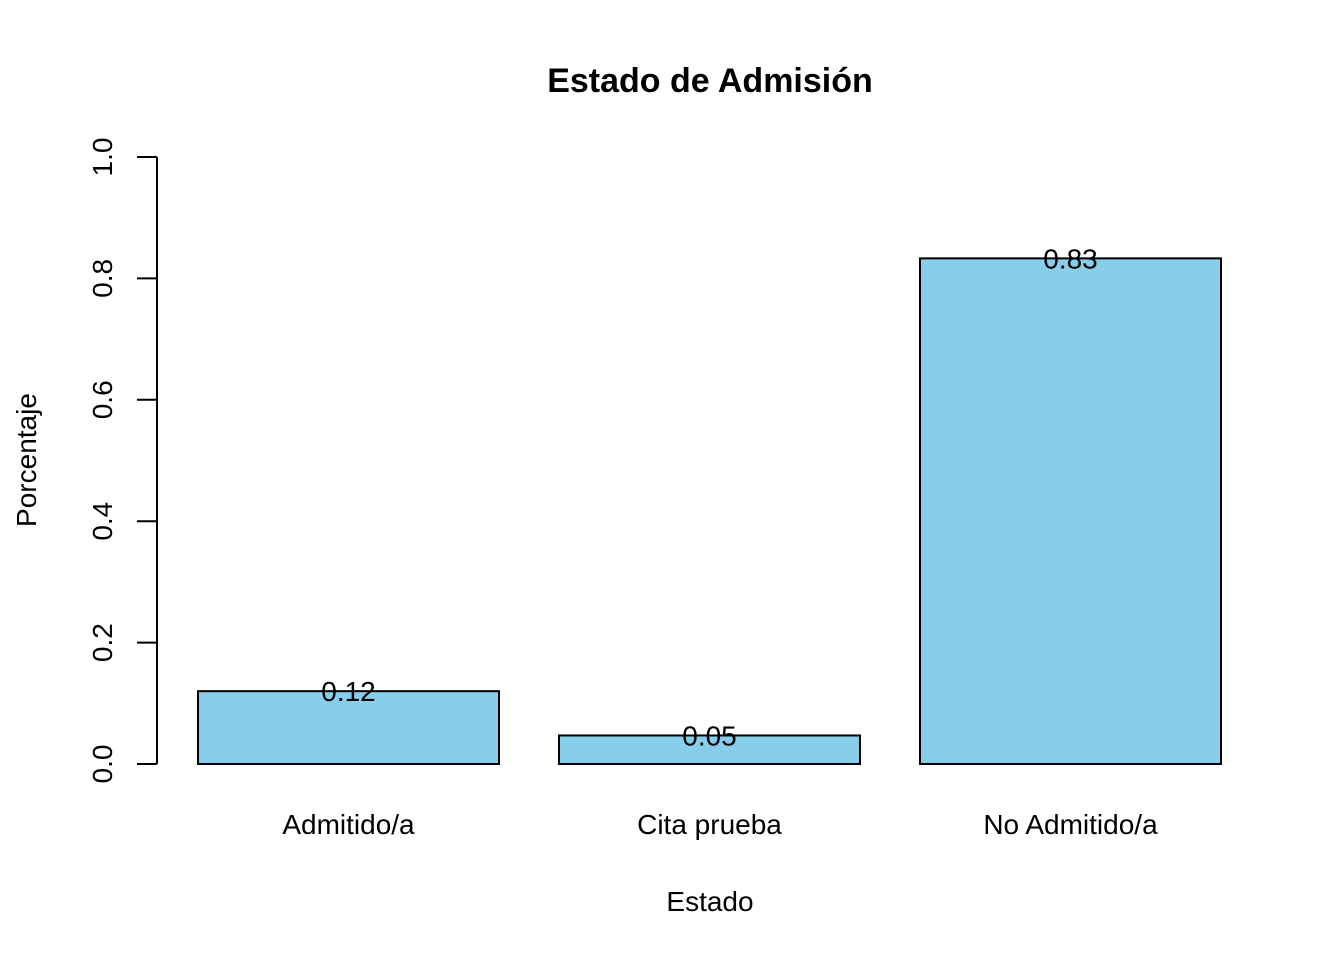  What do you see at coordinates (102, 521) in the screenshot?
I see `y-tick-label: 0.4` at bounding box center [102, 521].